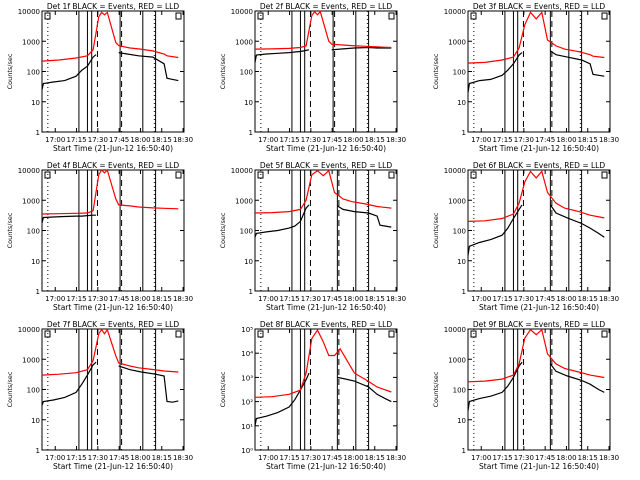 The width and height of the screenshot is (640, 480). I want to click on panel-title: Det 4f BLACK = Events, RED = LLD, so click(113, 165).